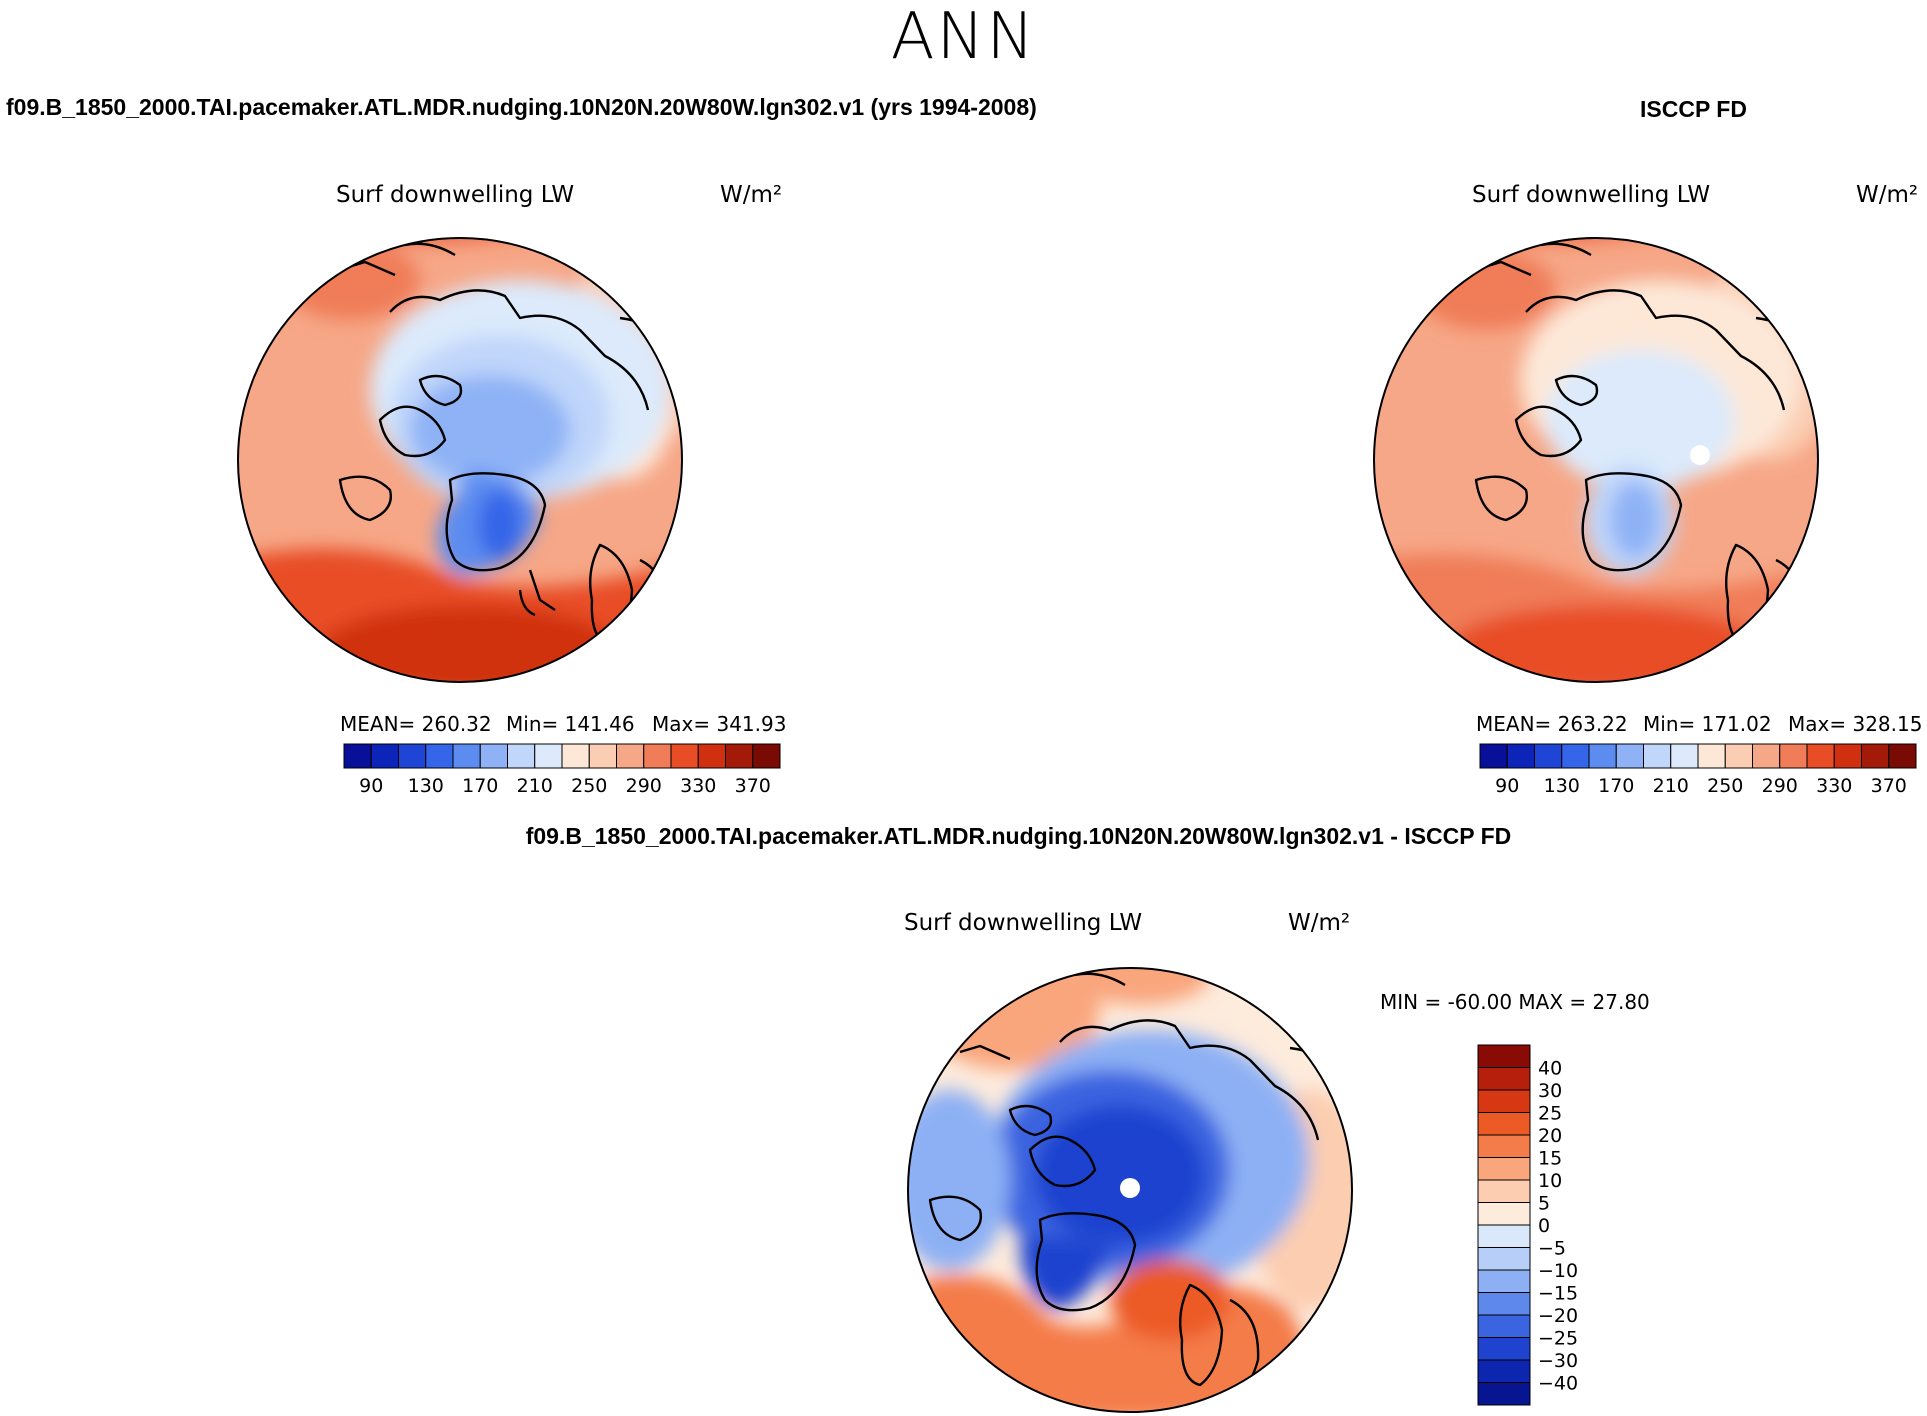 This screenshot has height=1416, width=1927. I want to click on diff-colorbar-tick-label: −15, so click(1558, 1294).